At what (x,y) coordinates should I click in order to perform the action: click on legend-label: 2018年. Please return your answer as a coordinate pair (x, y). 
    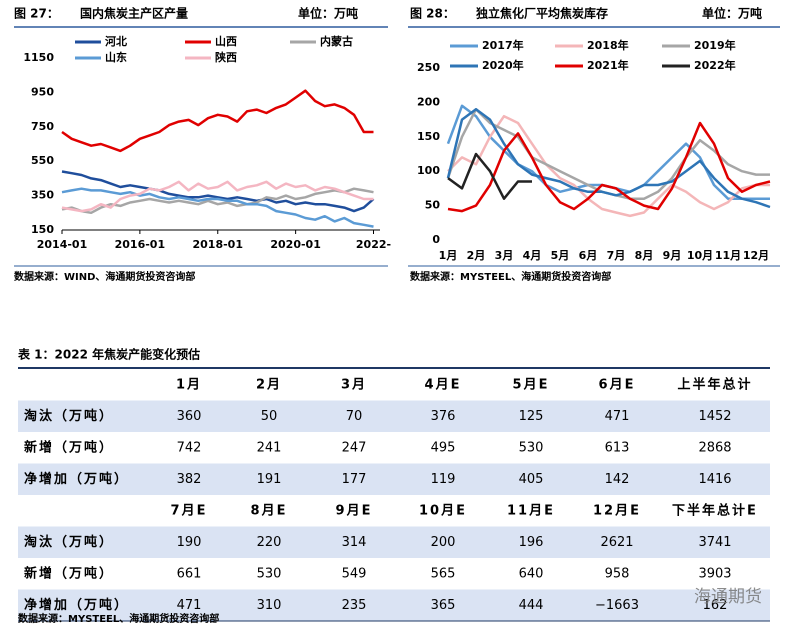
    Looking at the image, I should click on (608, 45).